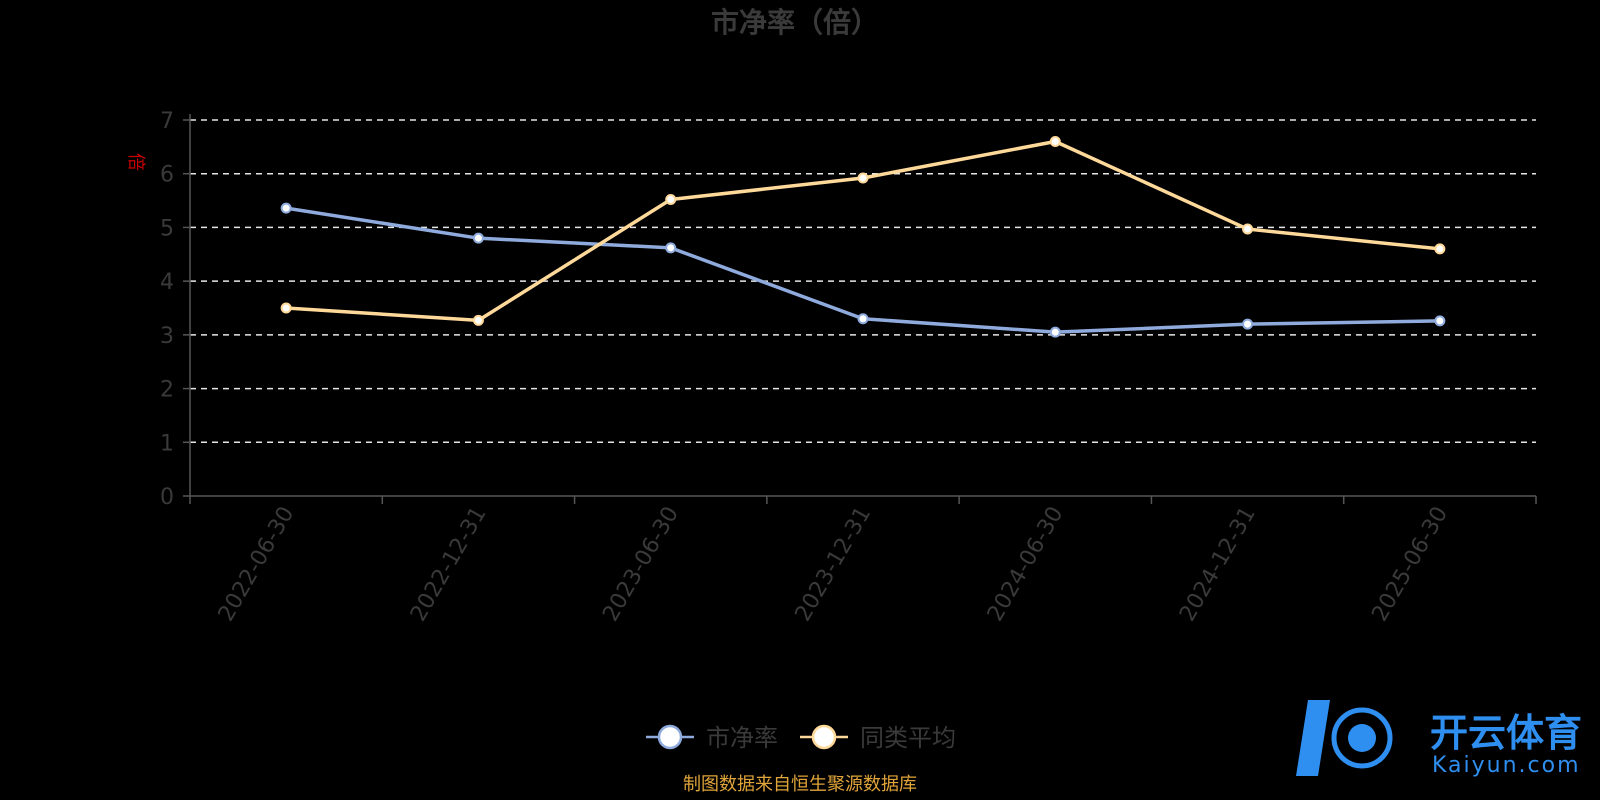 This screenshot has width=1600, height=800. What do you see at coordinates (167, 497) in the screenshot?
I see `y-tick-label: 0` at bounding box center [167, 497].